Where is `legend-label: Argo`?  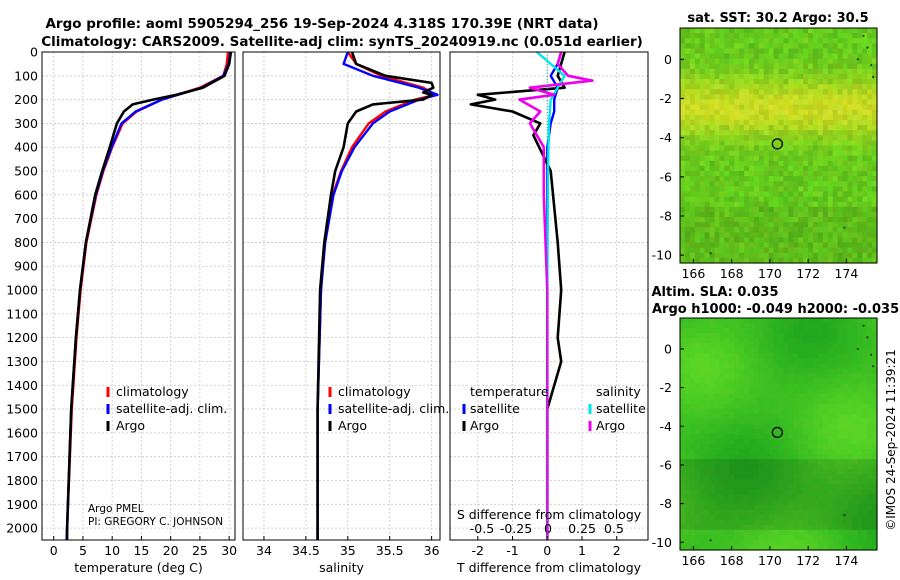
legend-label: Argo is located at coordinates (484, 425).